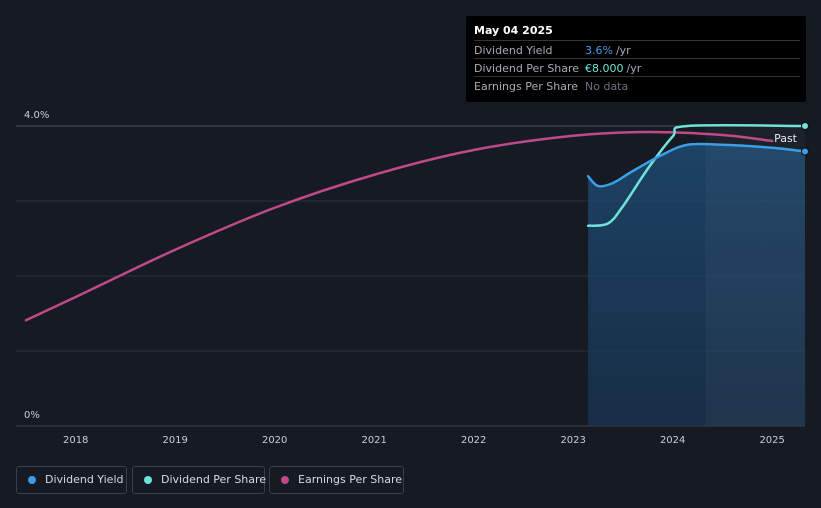 The height and width of the screenshot is (508, 821). I want to click on tooltip-label: Dividend Per Share, so click(527, 68).